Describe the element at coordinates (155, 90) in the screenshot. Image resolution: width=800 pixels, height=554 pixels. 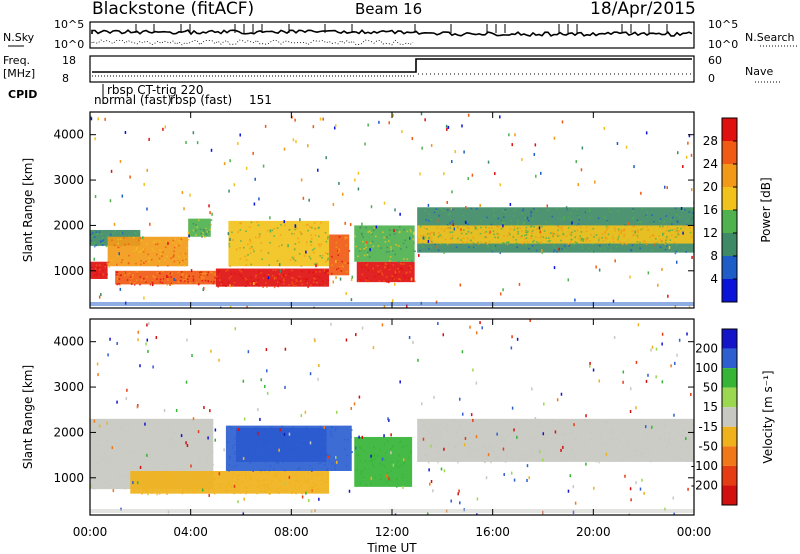
I see `cpid-text-1: rbsp CT-trig 220` at that location.